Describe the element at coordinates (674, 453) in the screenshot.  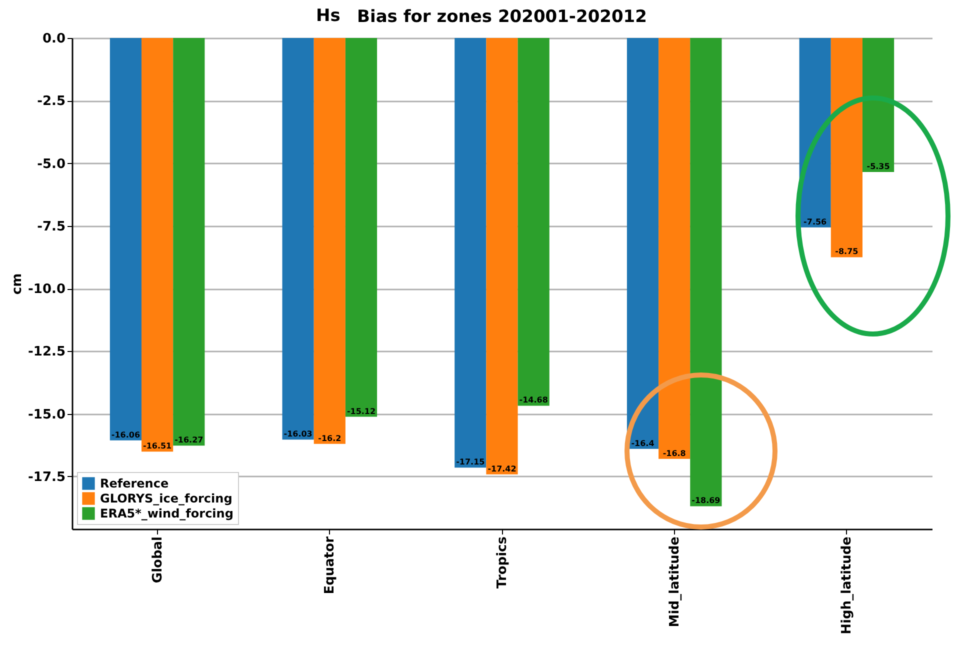
I see `data-label: -16.8` at that location.